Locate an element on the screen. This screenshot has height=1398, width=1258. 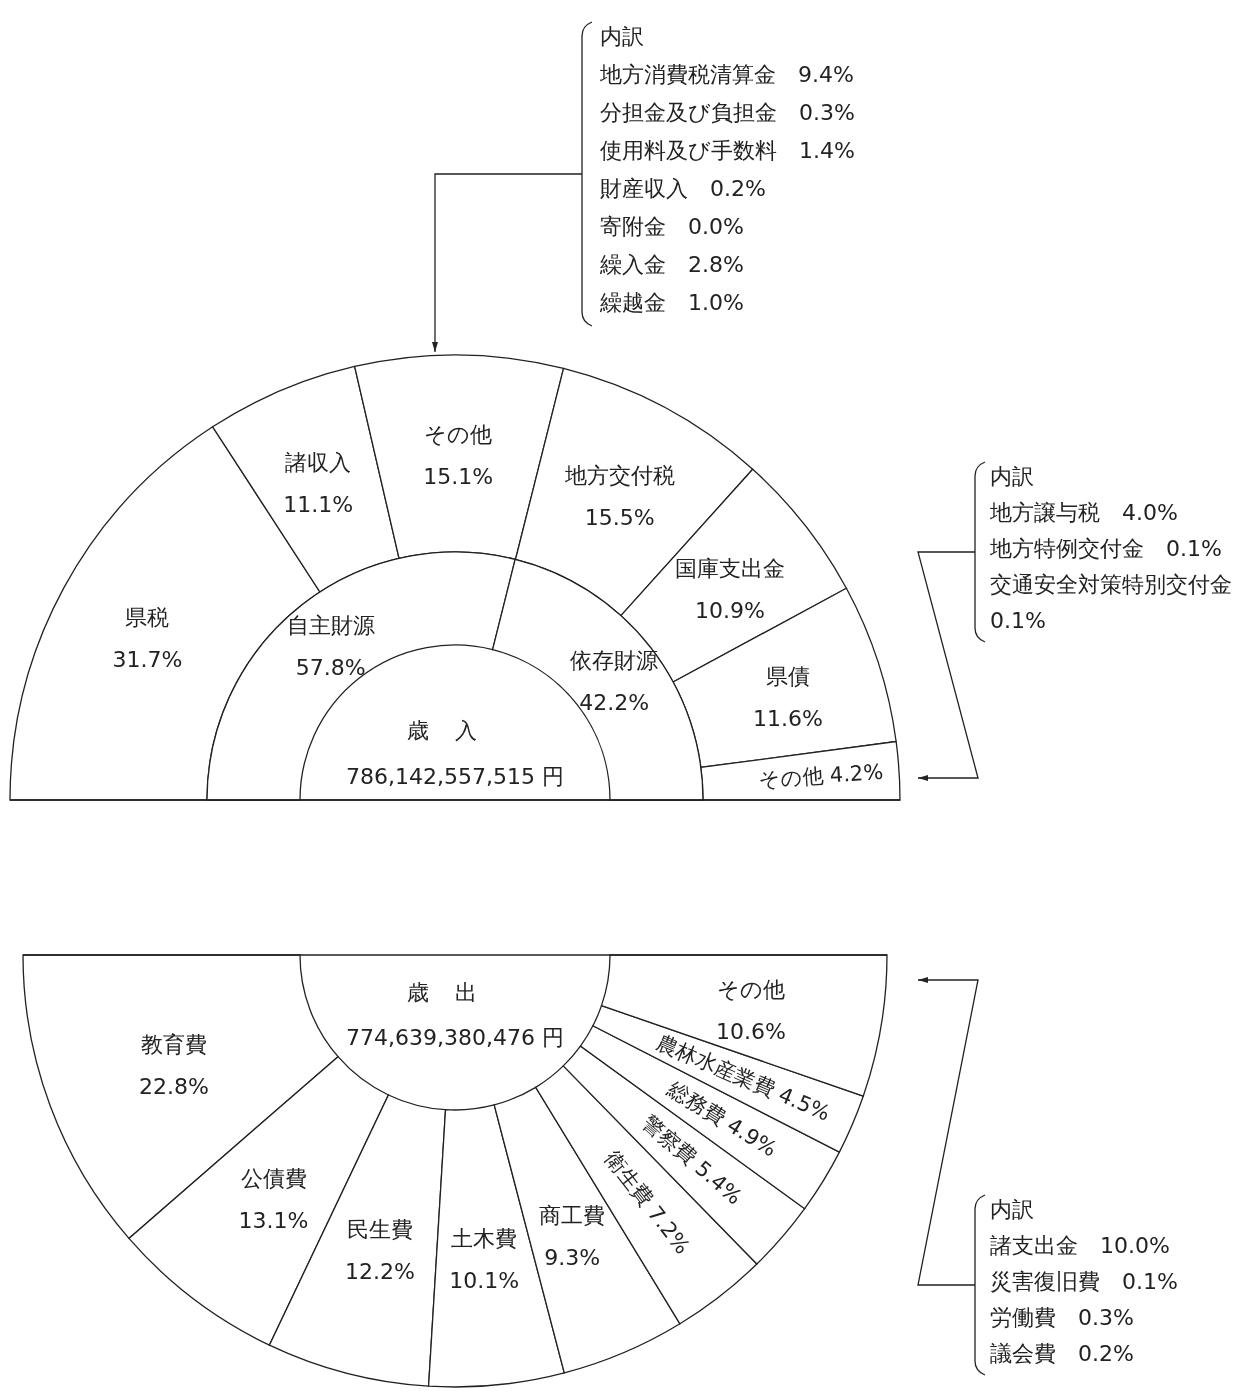
data-label: 13.1% is located at coordinates (273, 1220).